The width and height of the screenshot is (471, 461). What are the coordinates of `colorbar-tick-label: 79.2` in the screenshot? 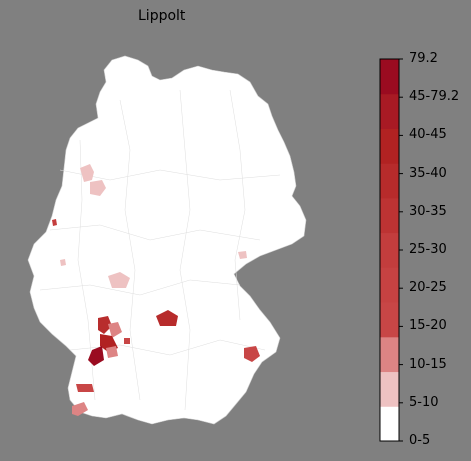 It's located at (423, 58).